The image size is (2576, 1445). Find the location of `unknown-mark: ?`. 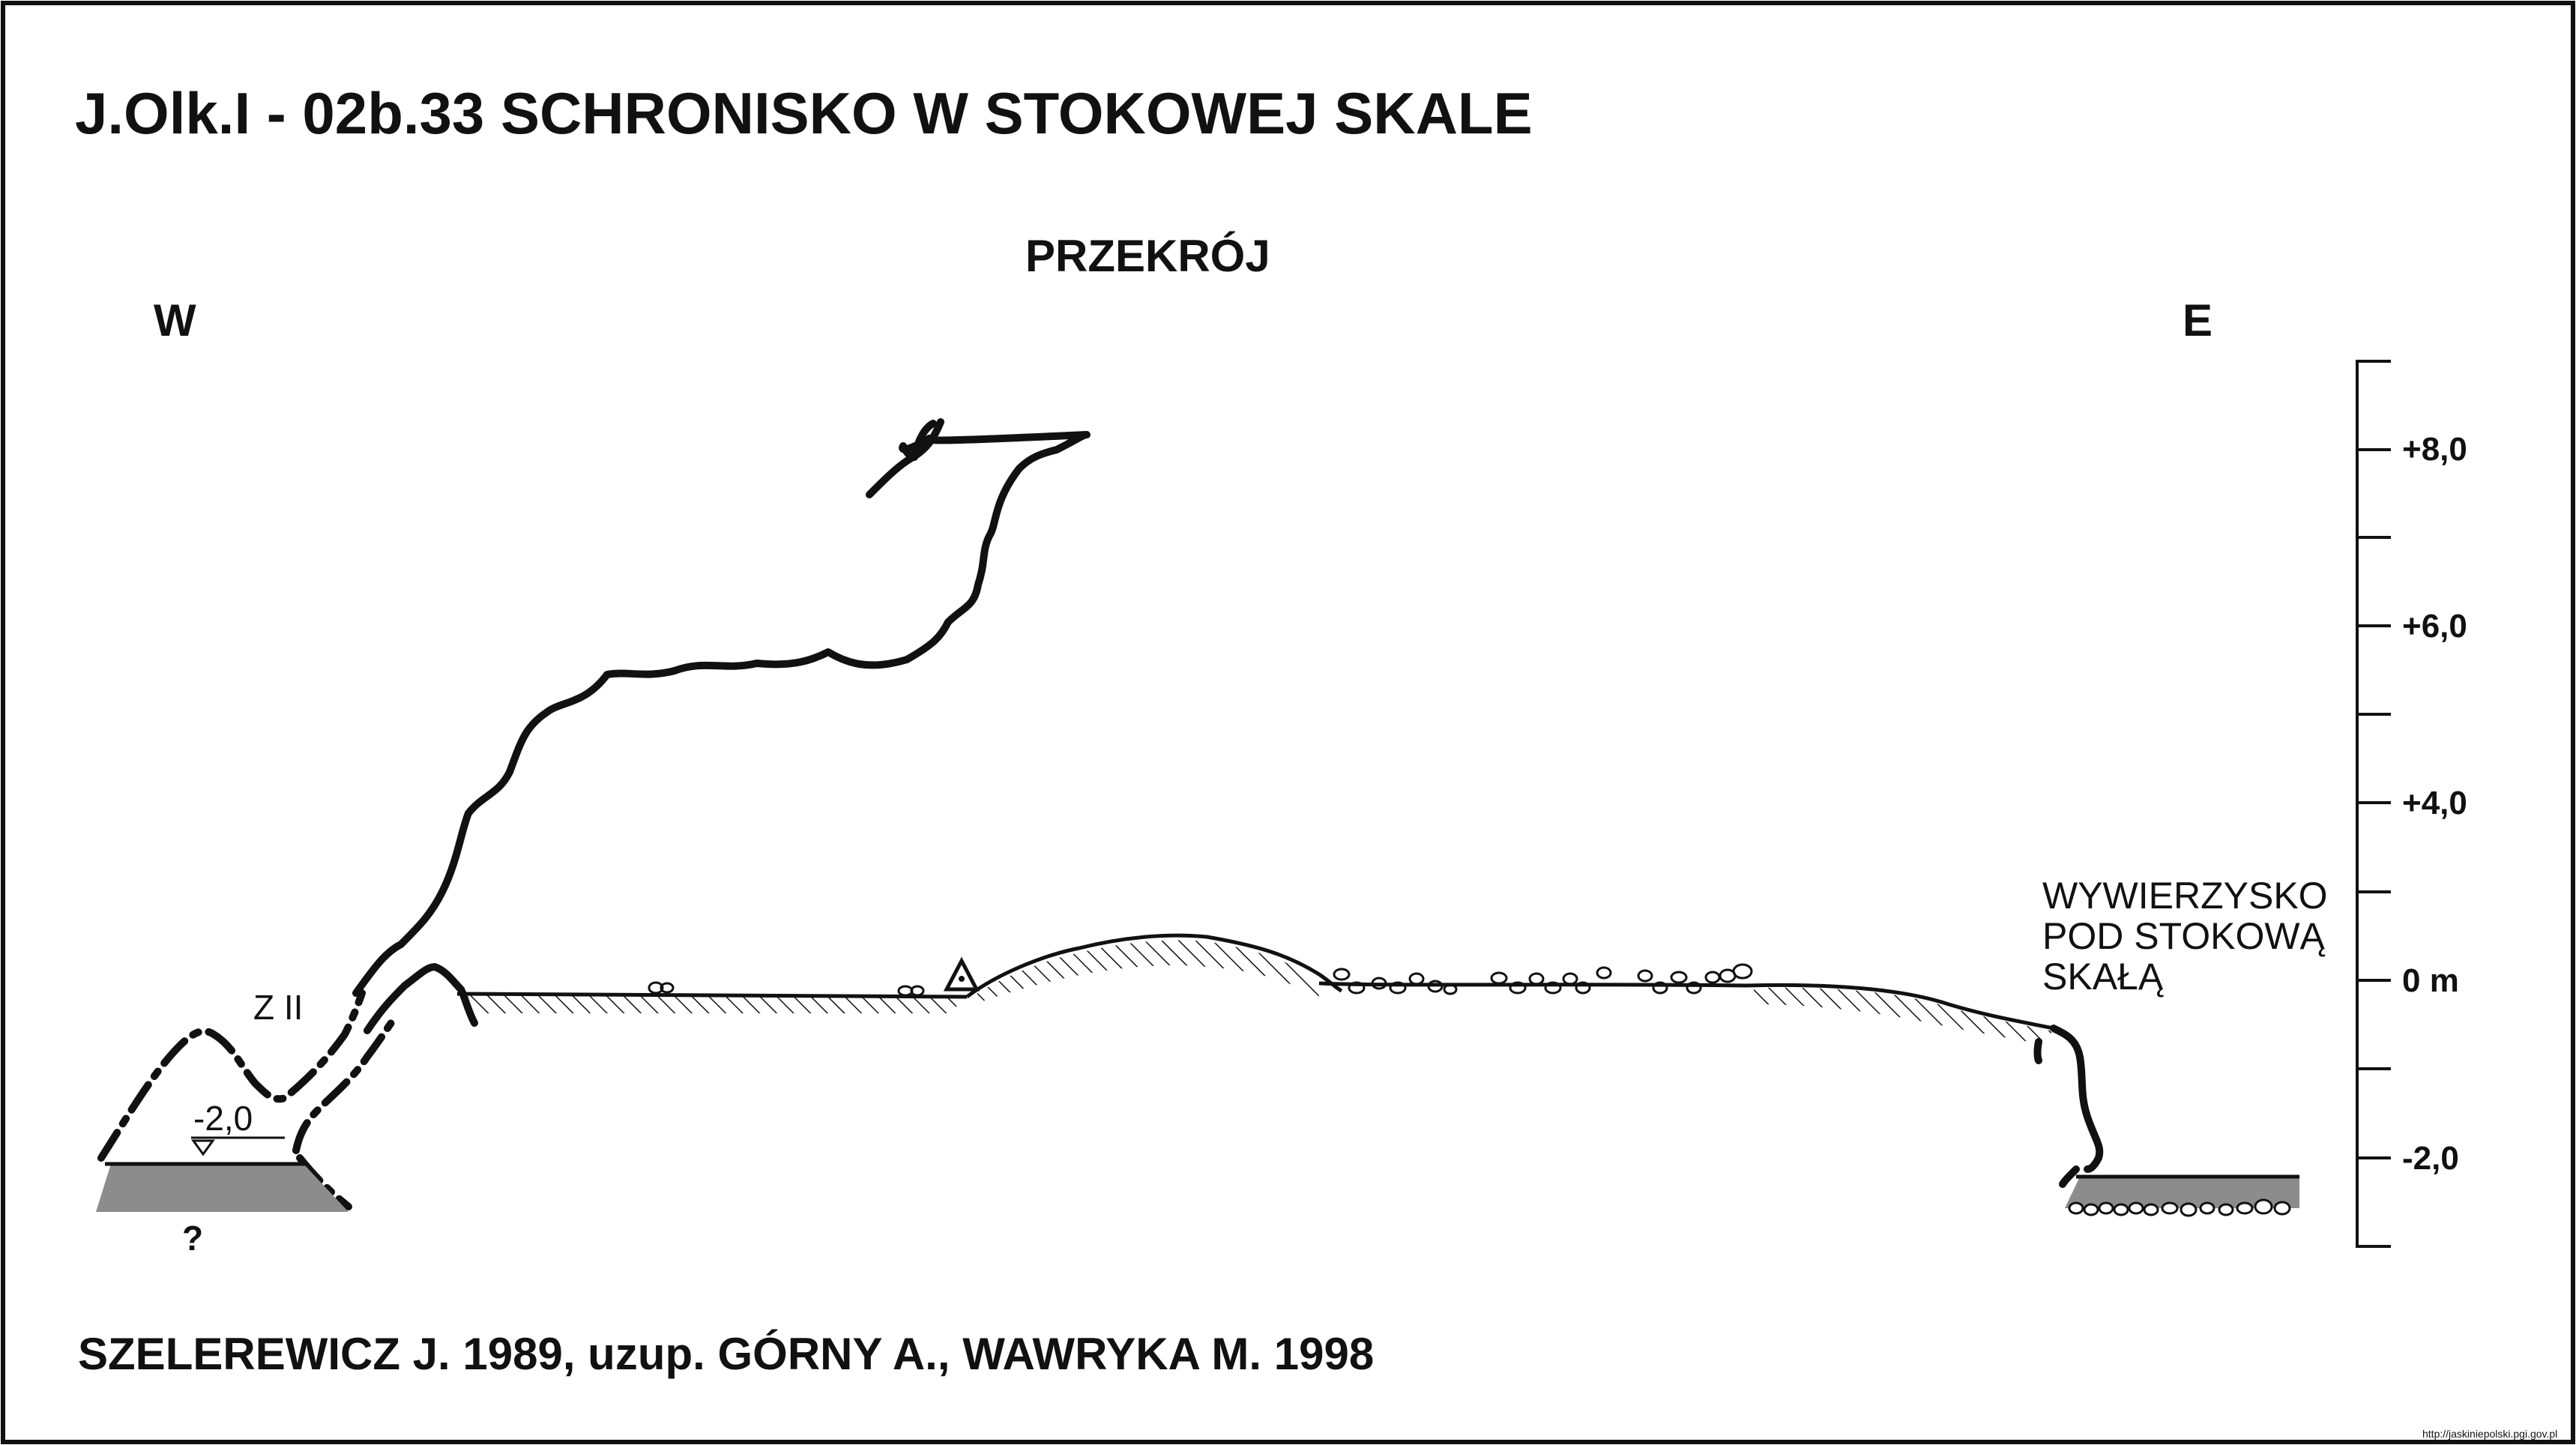

unknown-mark: ? is located at coordinates (193, 1238).